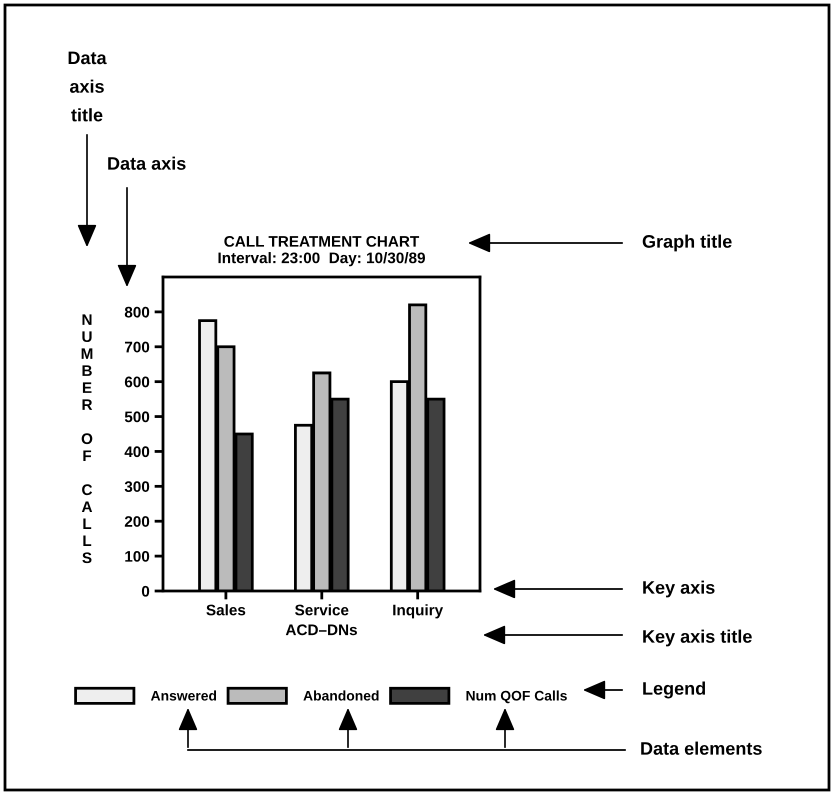 This screenshot has height=796, width=834. What do you see at coordinates (137, 556) in the screenshot?
I see `y-tick-label: 100` at bounding box center [137, 556].